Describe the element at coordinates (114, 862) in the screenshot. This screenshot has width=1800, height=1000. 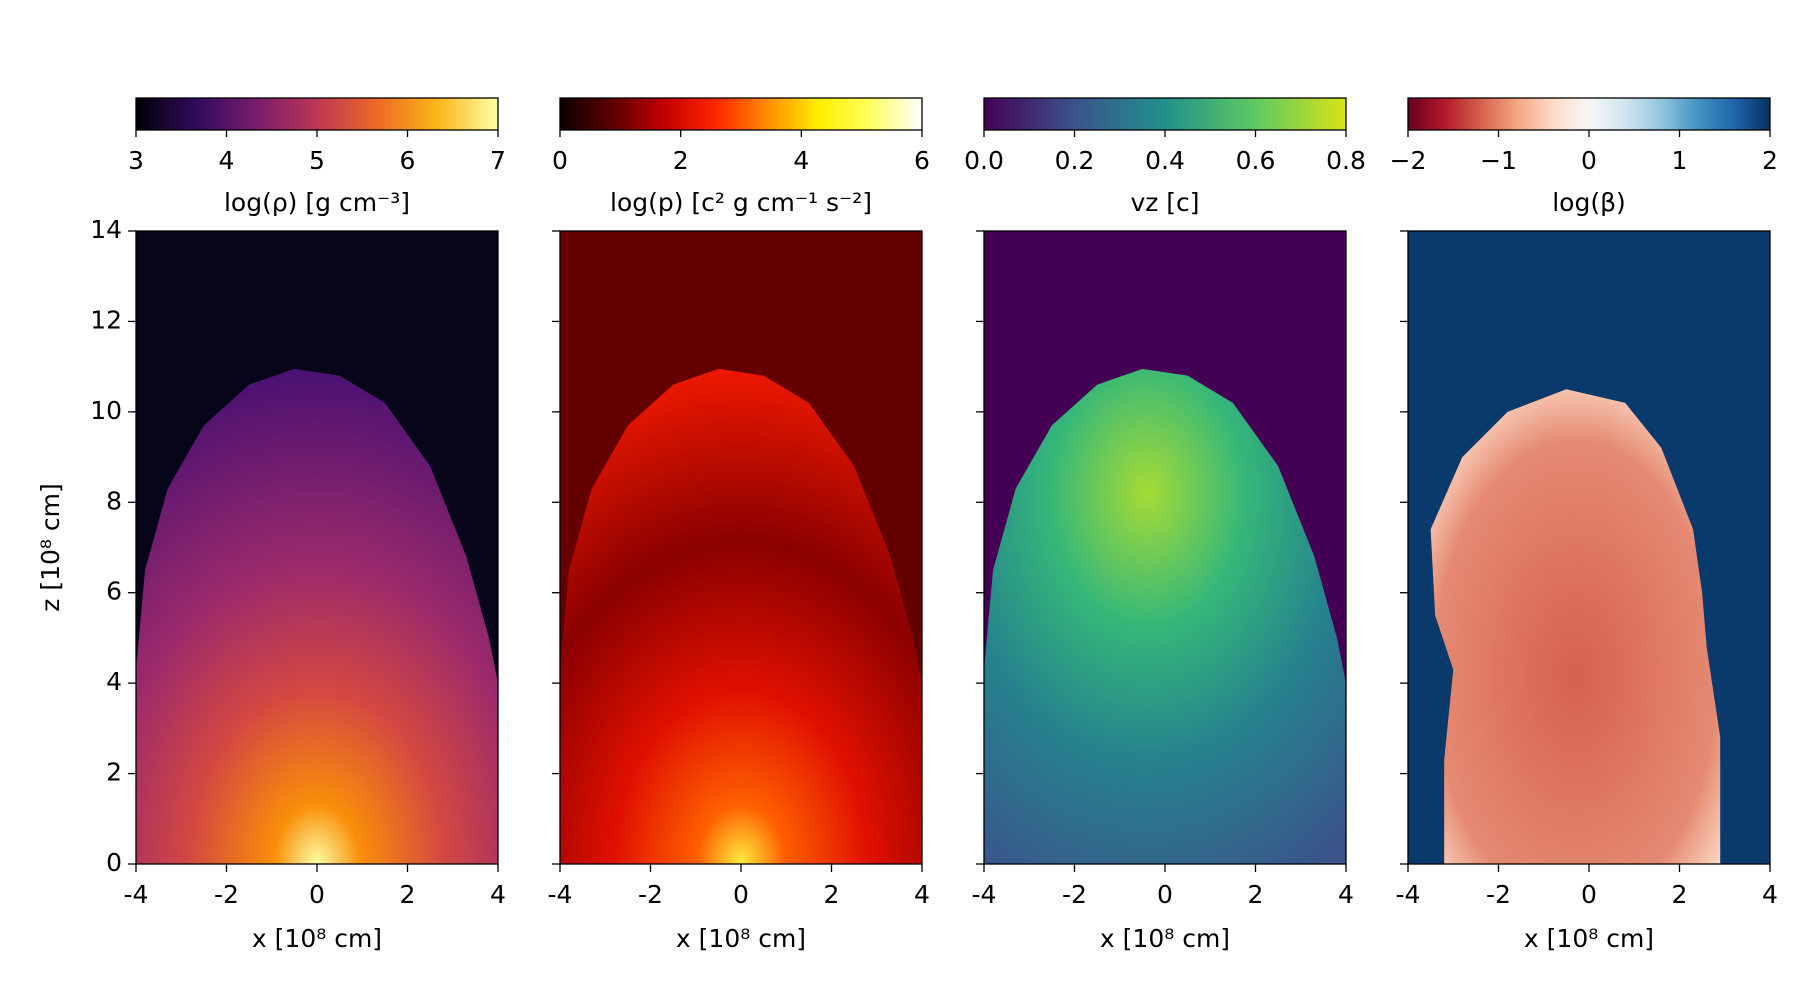
I see `y-tick-label: 0` at that location.